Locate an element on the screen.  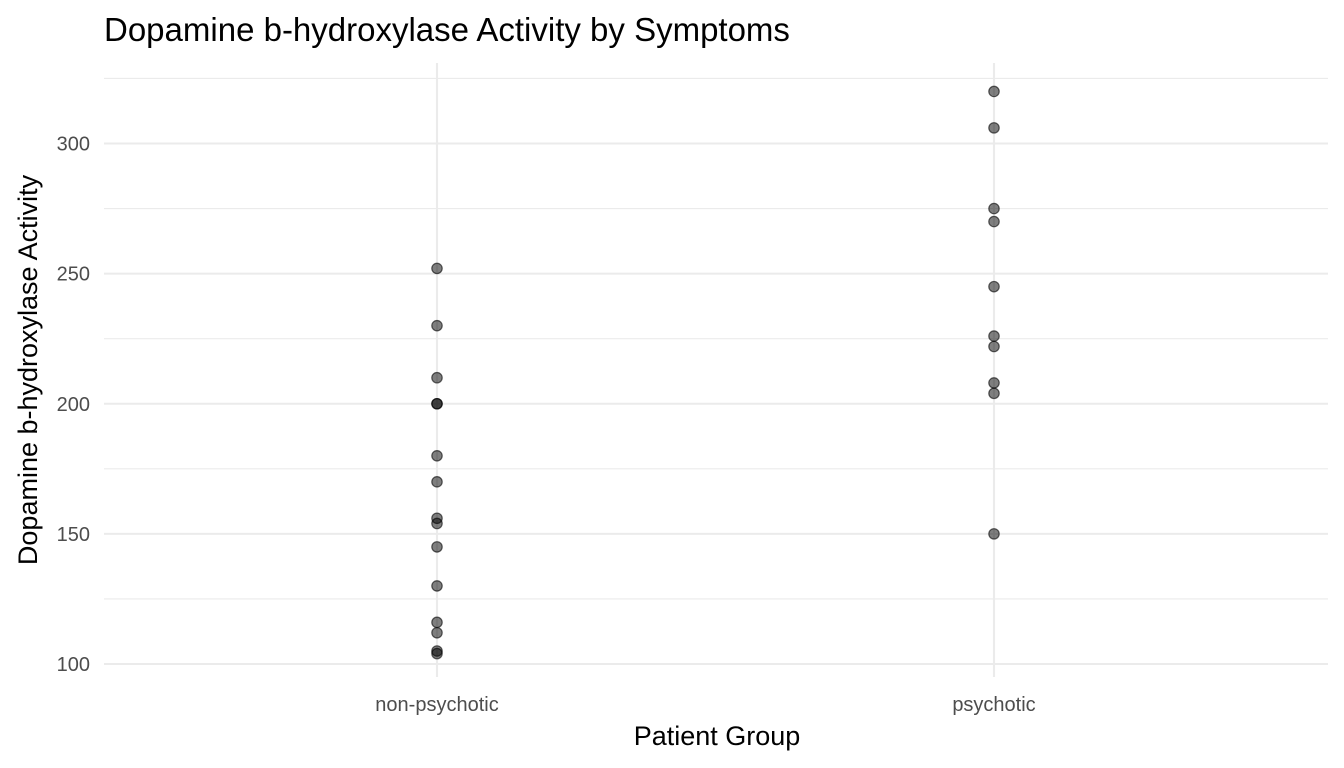
y-axis-title: Dopamine b-hydroxylase Activity is located at coordinates (28, 369).